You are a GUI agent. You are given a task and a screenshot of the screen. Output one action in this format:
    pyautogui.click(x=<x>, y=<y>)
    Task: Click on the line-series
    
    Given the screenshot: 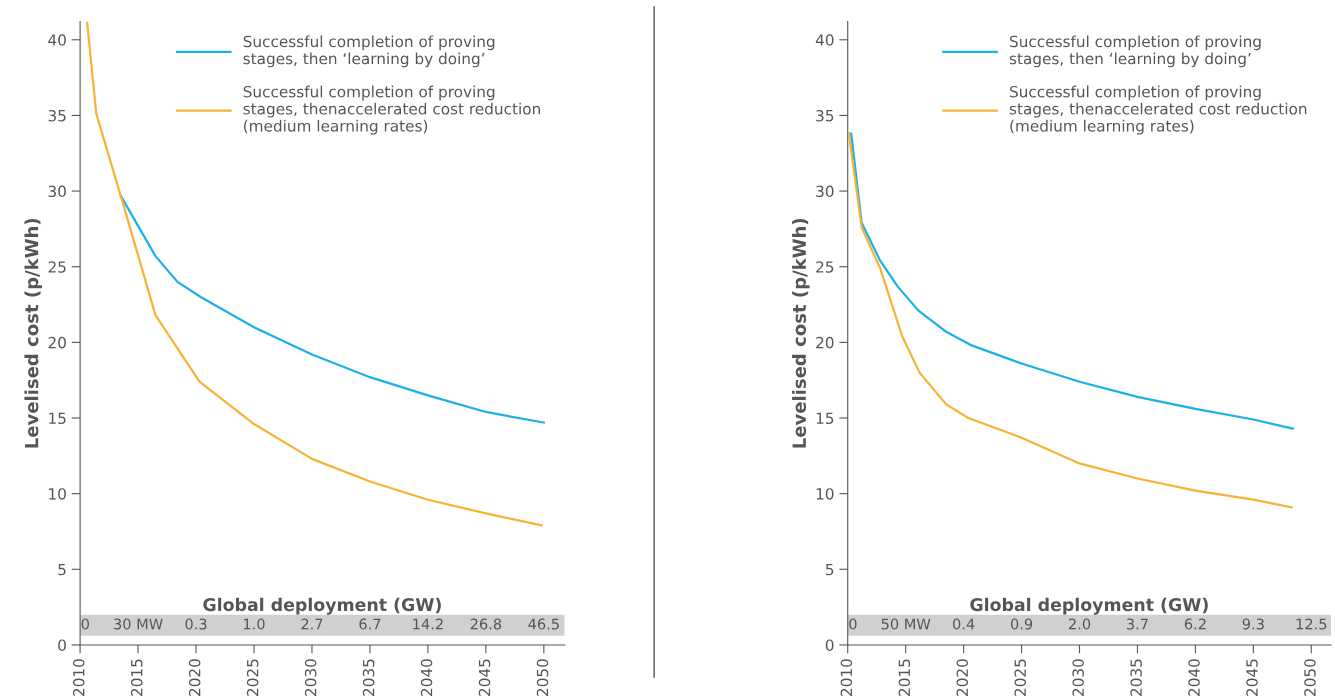 What is the action you would take?
    pyautogui.click(x=332, y=309)
    